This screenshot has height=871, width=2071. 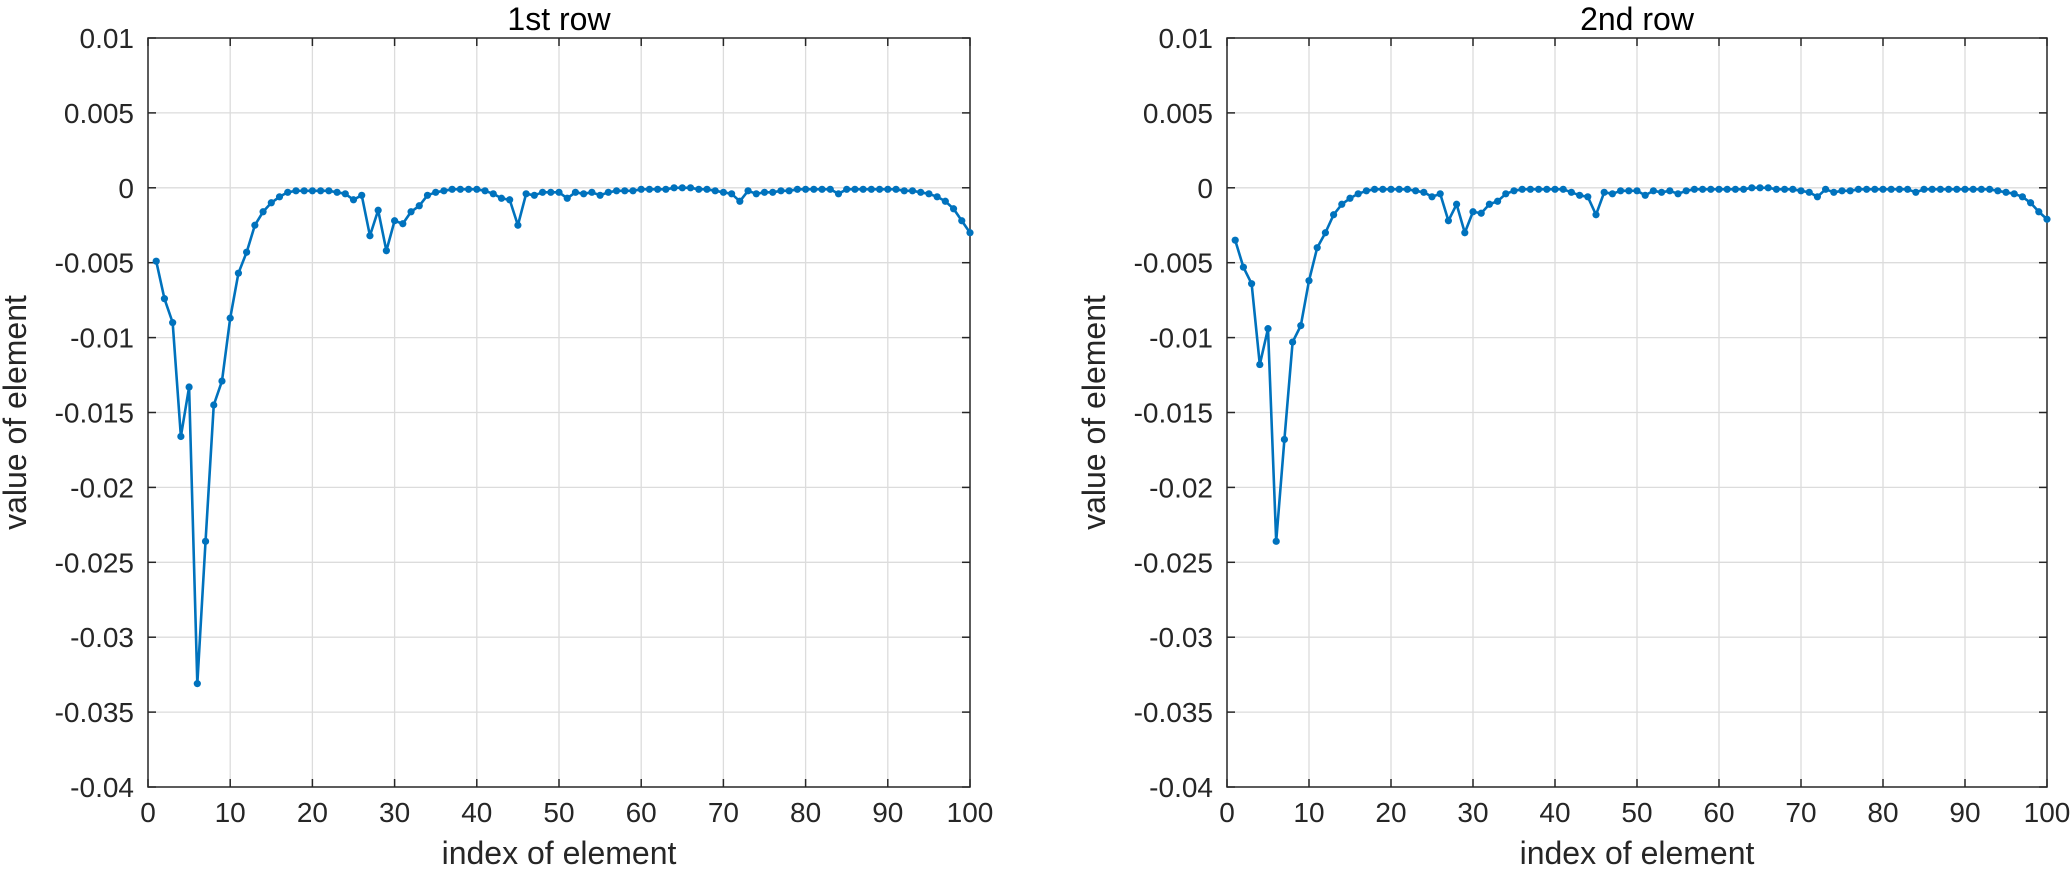 What do you see at coordinates (805, 812) in the screenshot?
I see `x-tick-label: 80` at bounding box center [805, 812].